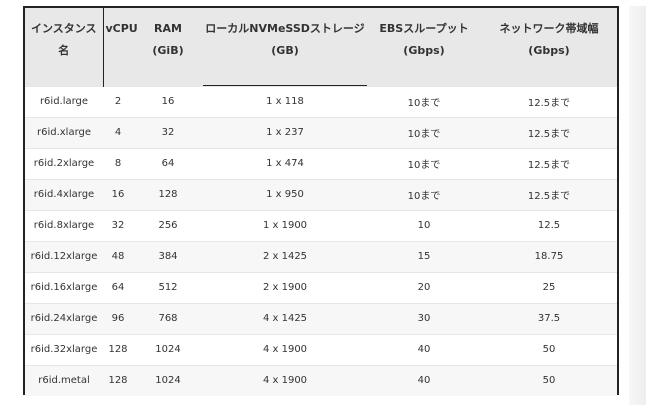 This screenshot has width=646, height=405. I want to click on table-row: r6id.metal 128 1024 4 x 1900 40 50, so click(321, 380).